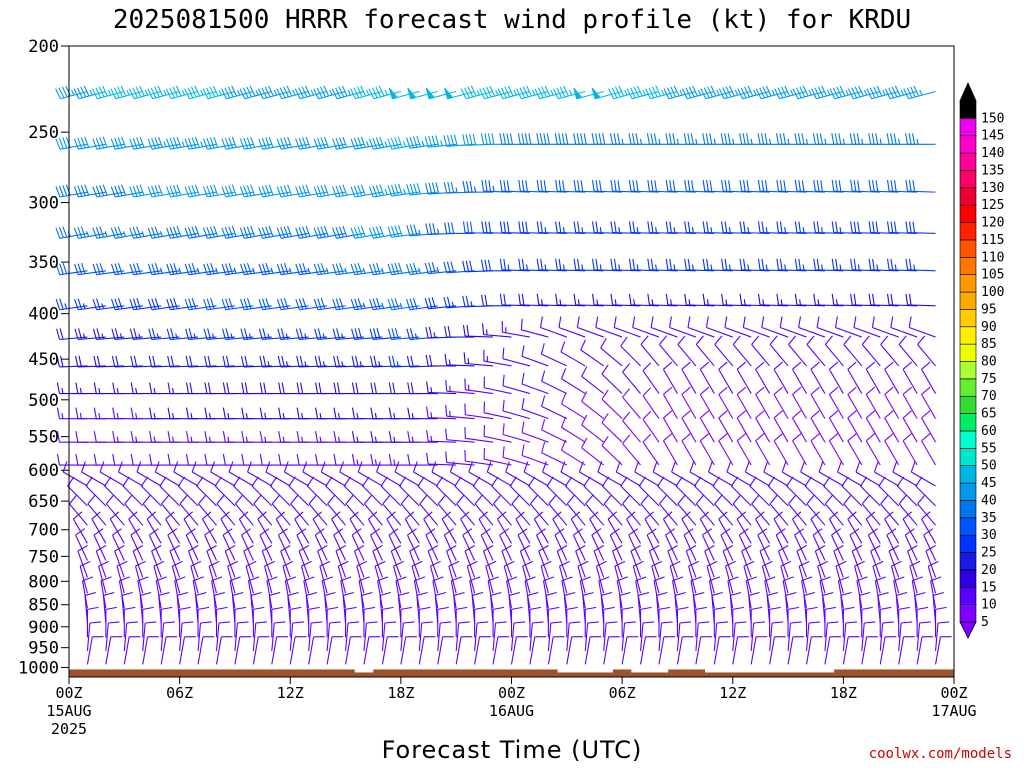 This screenshot has height=768, width=1024. I want to click on colorbar-label: 20, so click(989, 570).